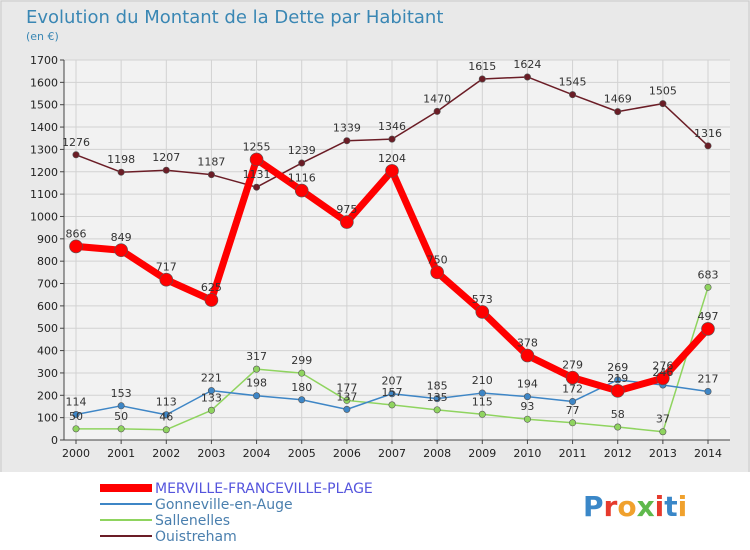 Image resolution: width=750 pixels, height=550 pixels. What do you see at coordinates (617, 367) in the screenshot?
I see `data-label-gonneville-en-auge: 269` at bounding box center [617, 367].